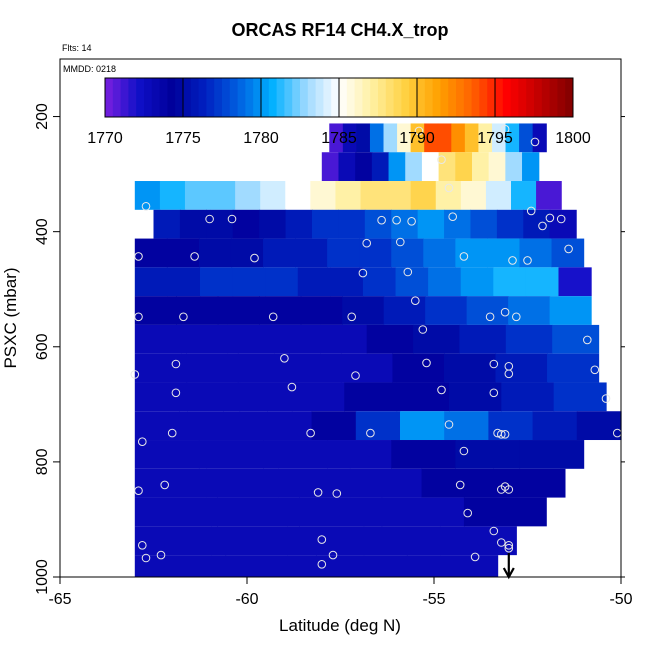  I want to click on x-tick-label: -60, so click(246, 599).